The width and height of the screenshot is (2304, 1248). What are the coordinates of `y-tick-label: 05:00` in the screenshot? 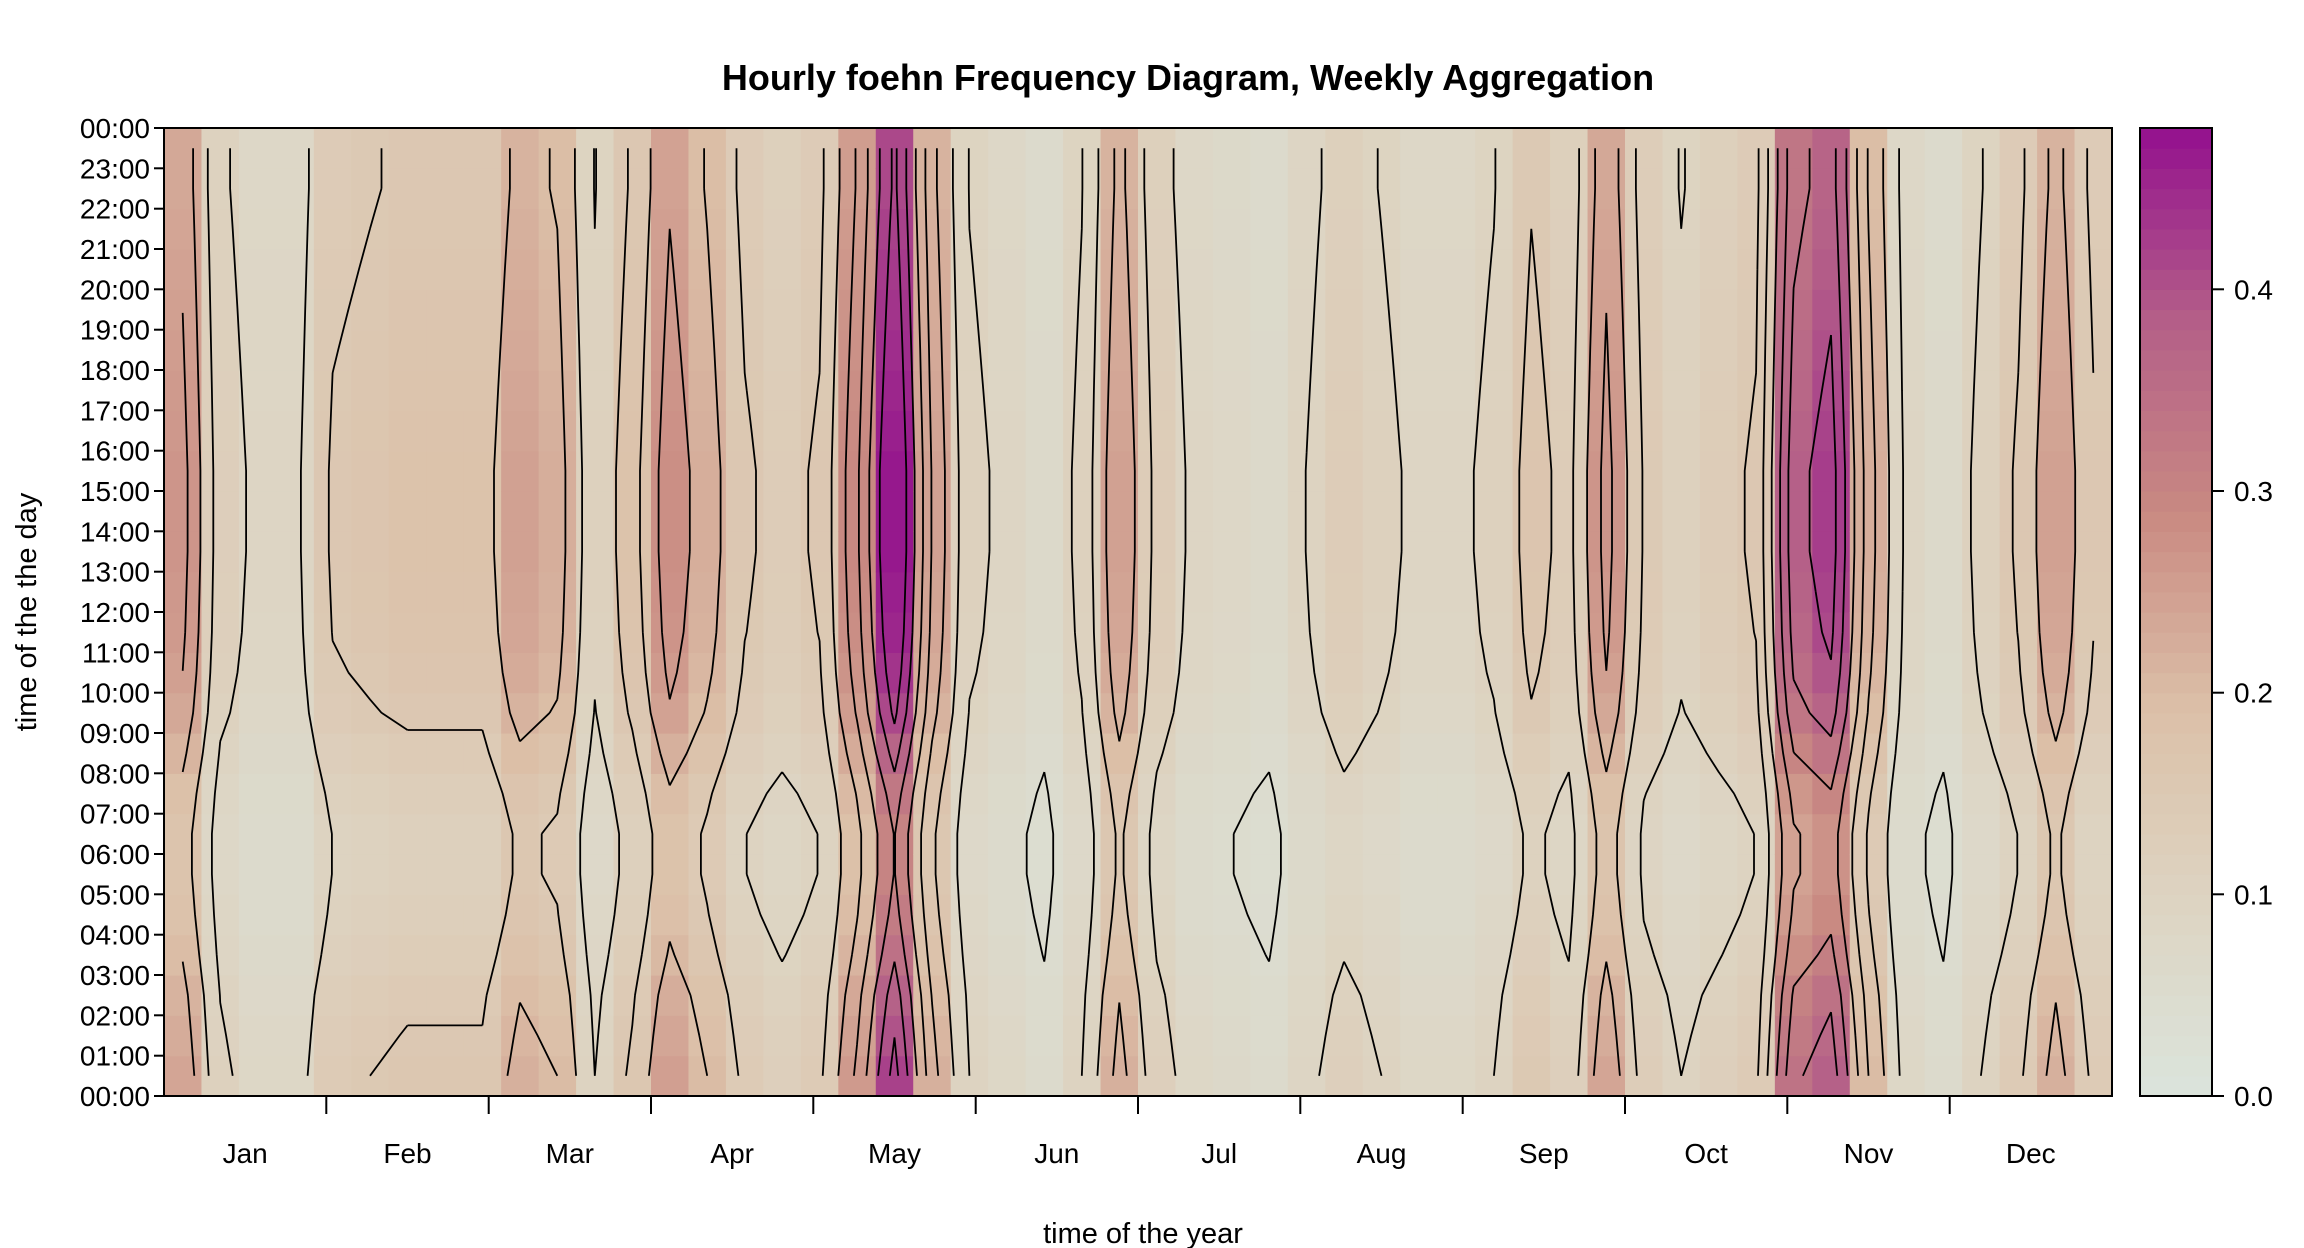 It's located at (115, 894).